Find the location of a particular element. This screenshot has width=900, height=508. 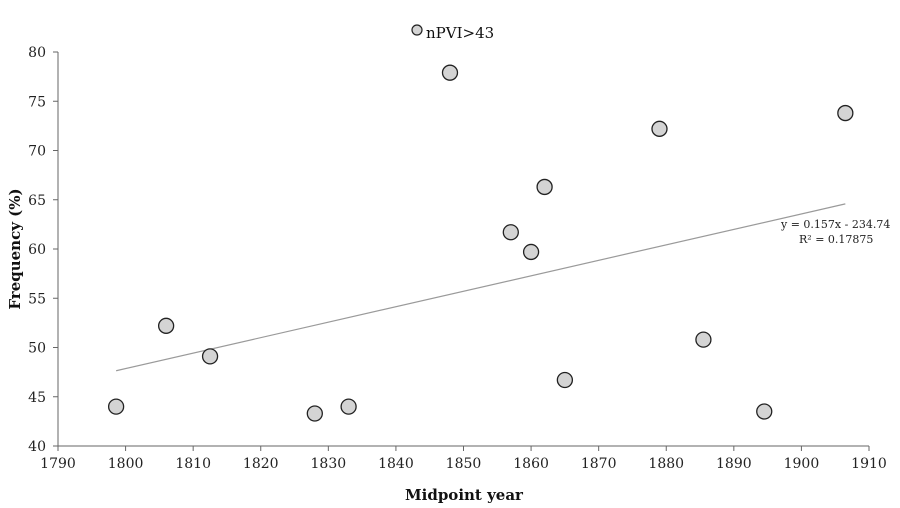

legend-marker is located at coordinates (417, 30).